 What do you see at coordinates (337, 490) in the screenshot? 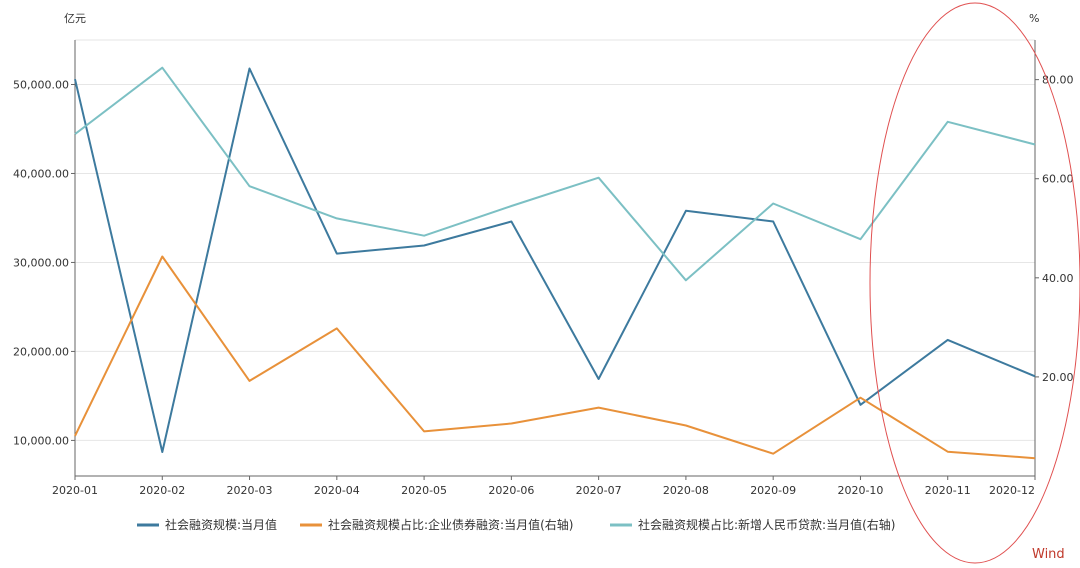
I see `x-axis-tick-label: 2020-04` at bounding box center [337, 490].